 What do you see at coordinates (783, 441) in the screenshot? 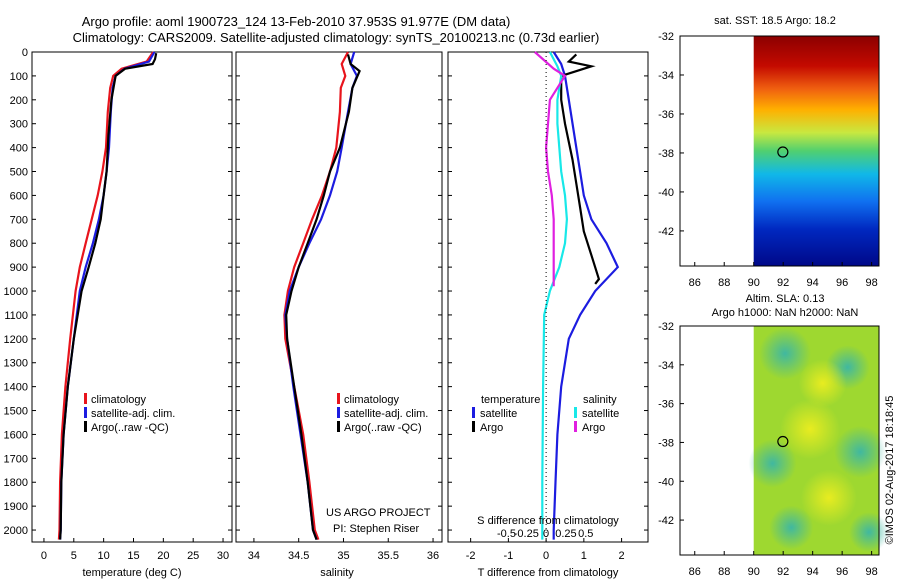
I see `sla-argo-location-marker` at bounding box center [783, 441].